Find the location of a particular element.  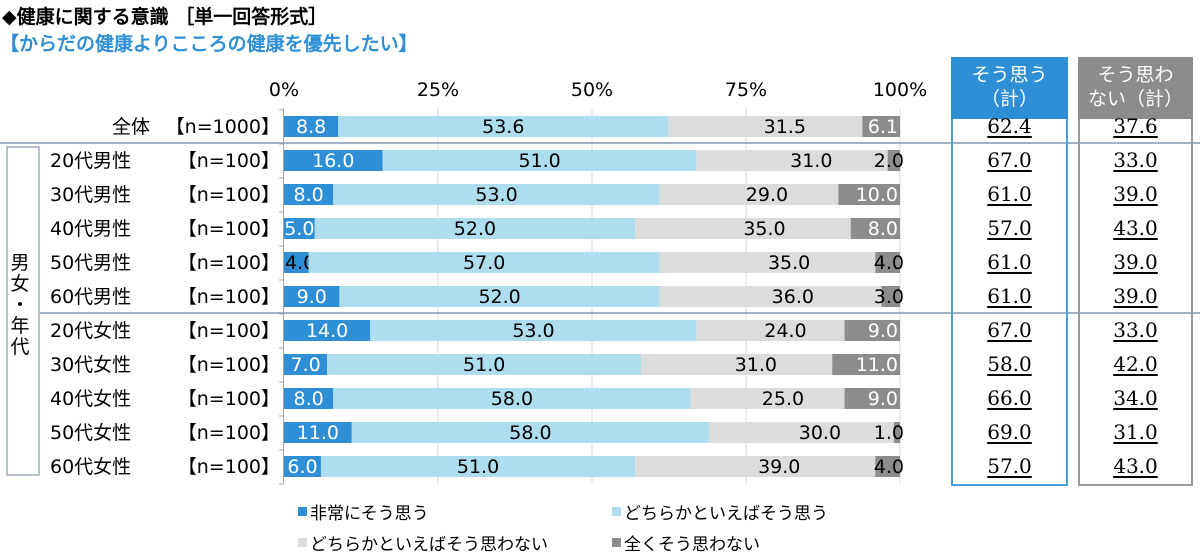

data-label: 53.0 is located at coordinates (496, 195).